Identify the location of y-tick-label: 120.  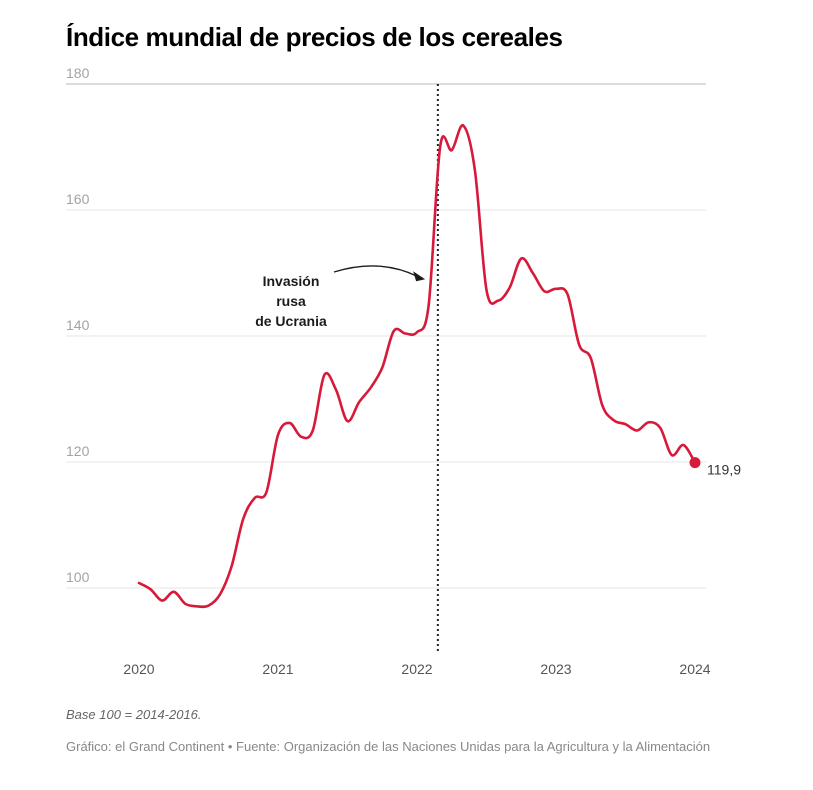
(78, 451).